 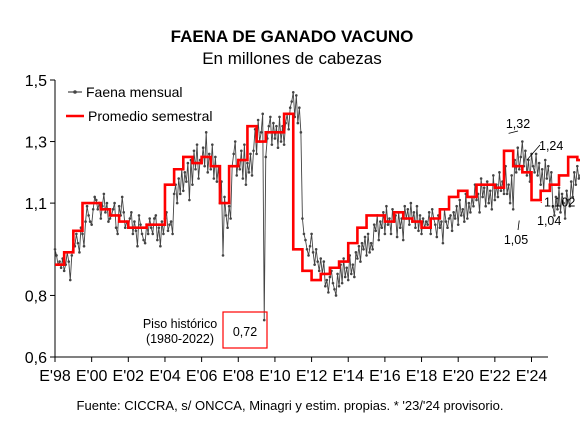 What do you see at coordinates (36, 143) in the screenshot?
I see `y-tick-label: 1,3` at bounding box center [36, 143].